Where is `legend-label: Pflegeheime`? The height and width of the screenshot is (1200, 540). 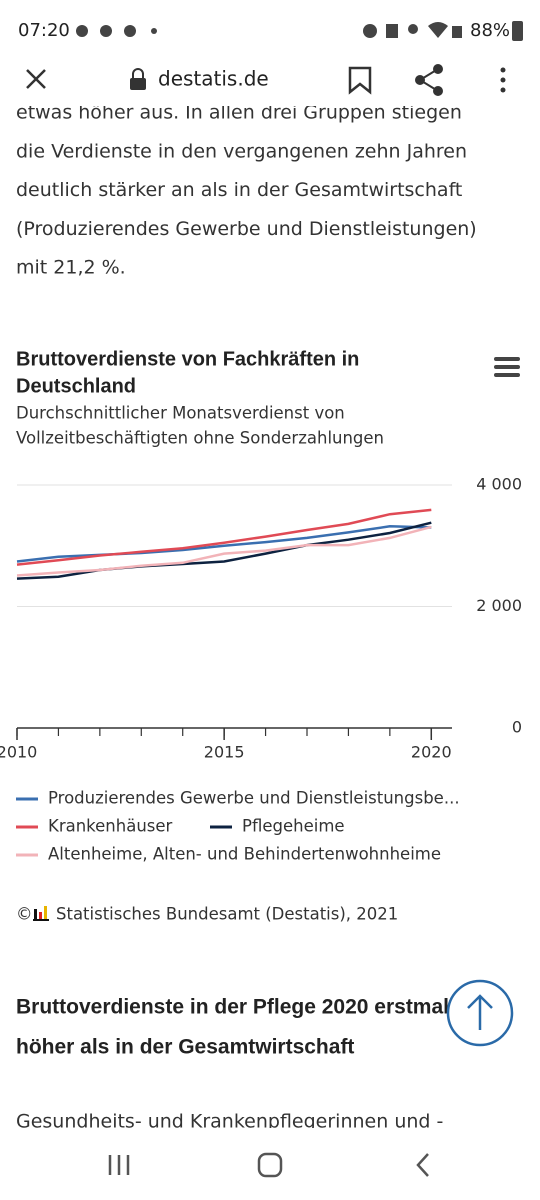
legend-label: Pflegeheime is located at coordinates (293, 826).